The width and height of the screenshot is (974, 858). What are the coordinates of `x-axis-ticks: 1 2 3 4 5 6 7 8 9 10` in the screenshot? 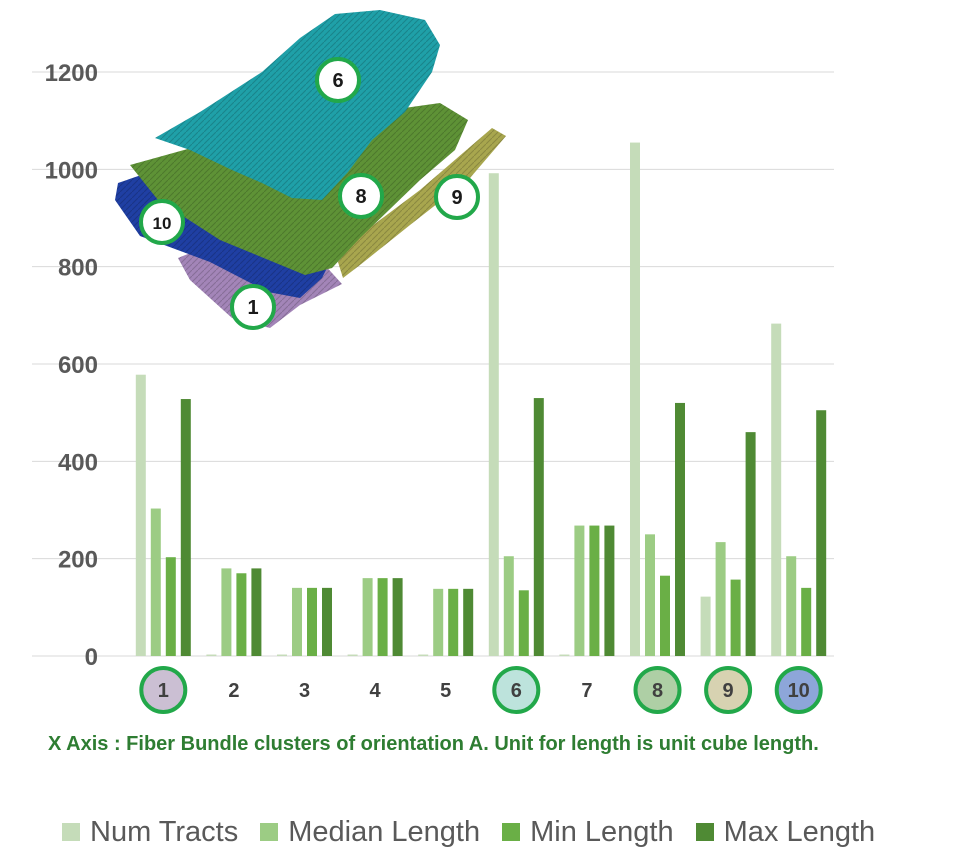 It's located at (481, 690).